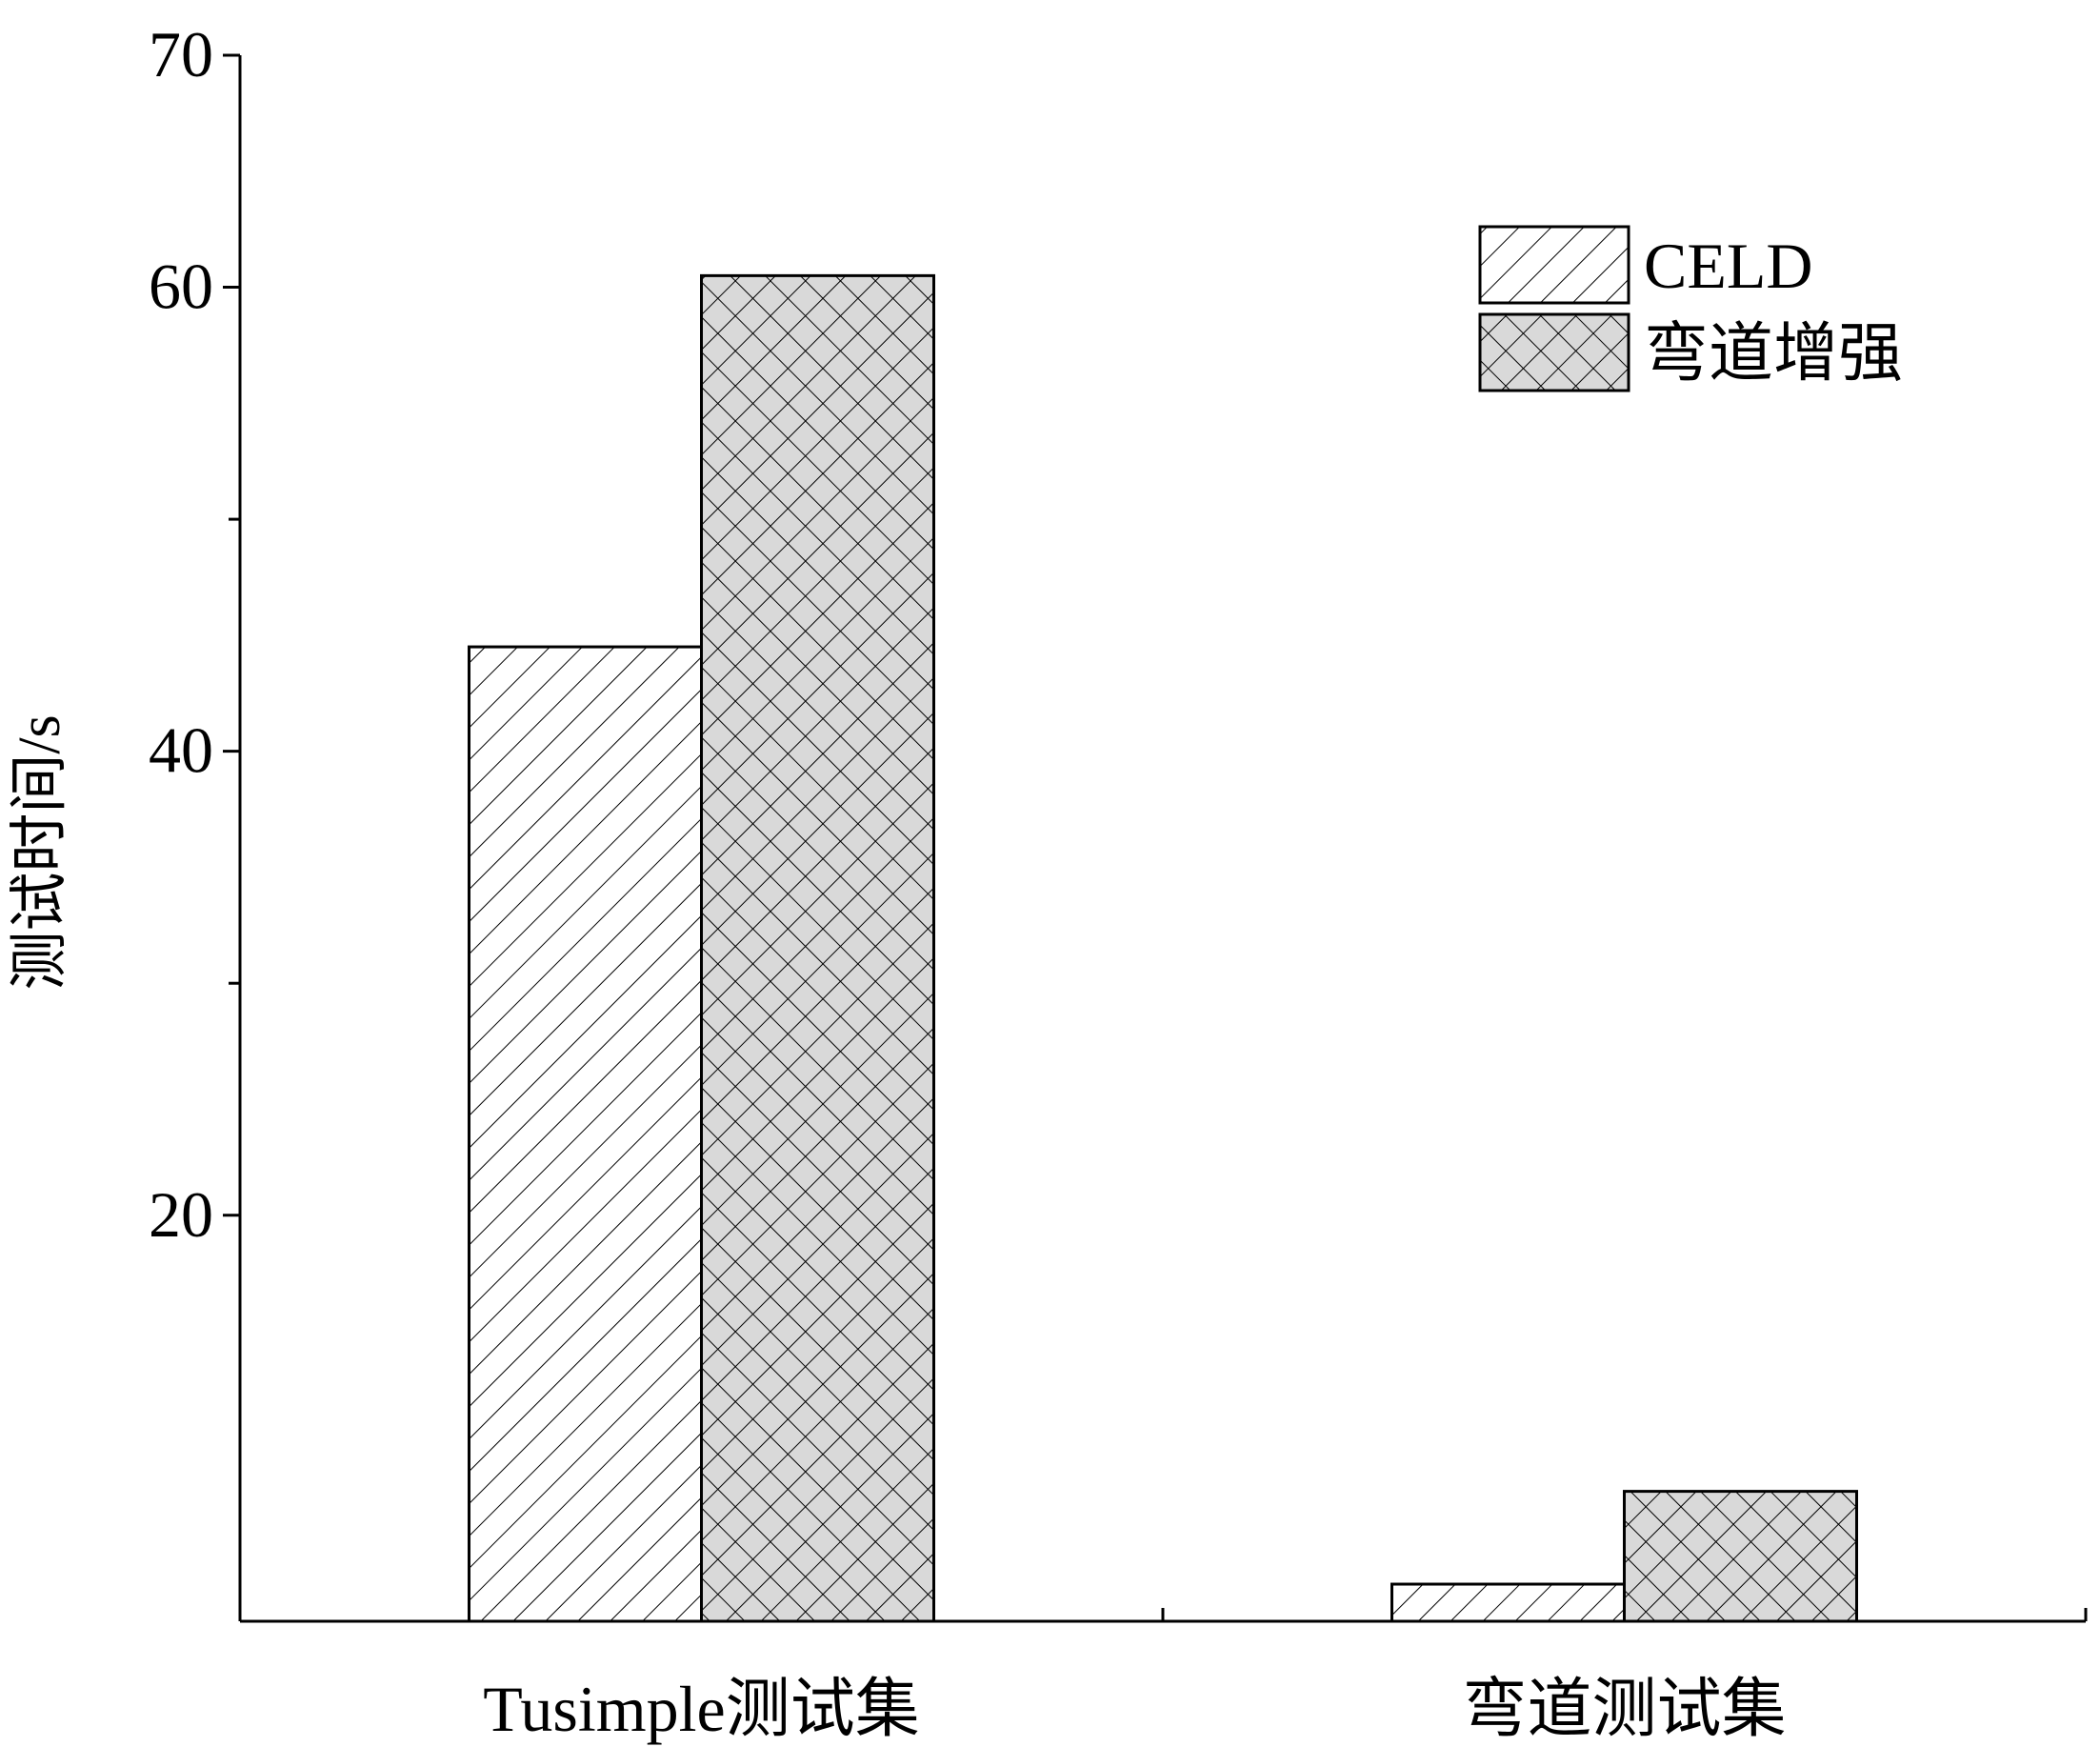 This screenshot has width=2100, height=1747. Describe the element at coordinates (195, 819) in the screenshot. I see `y-axis: 20 40 60 70` at that location.